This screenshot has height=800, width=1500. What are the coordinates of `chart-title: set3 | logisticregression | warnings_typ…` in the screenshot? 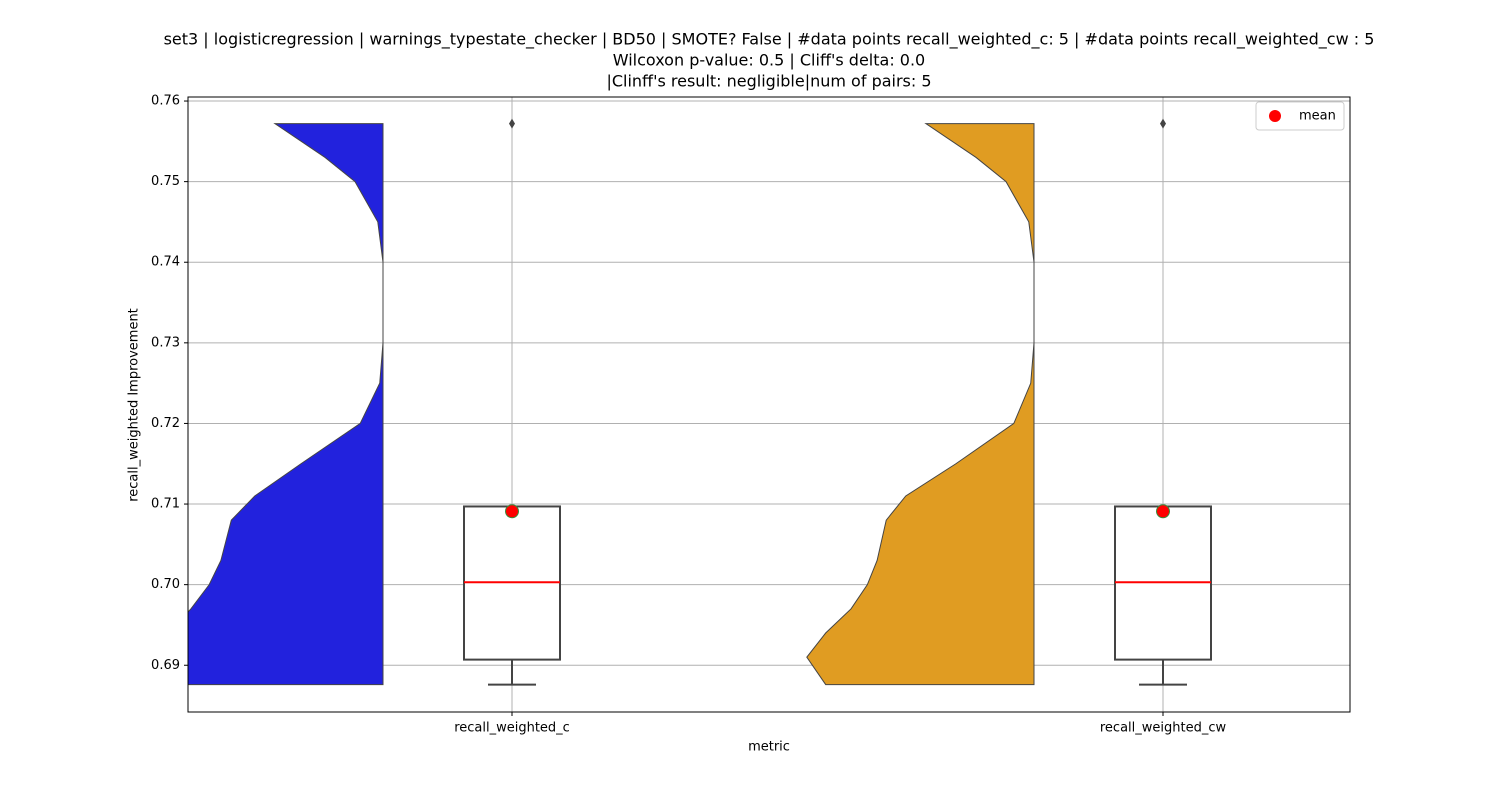 It's located at (769, 40).